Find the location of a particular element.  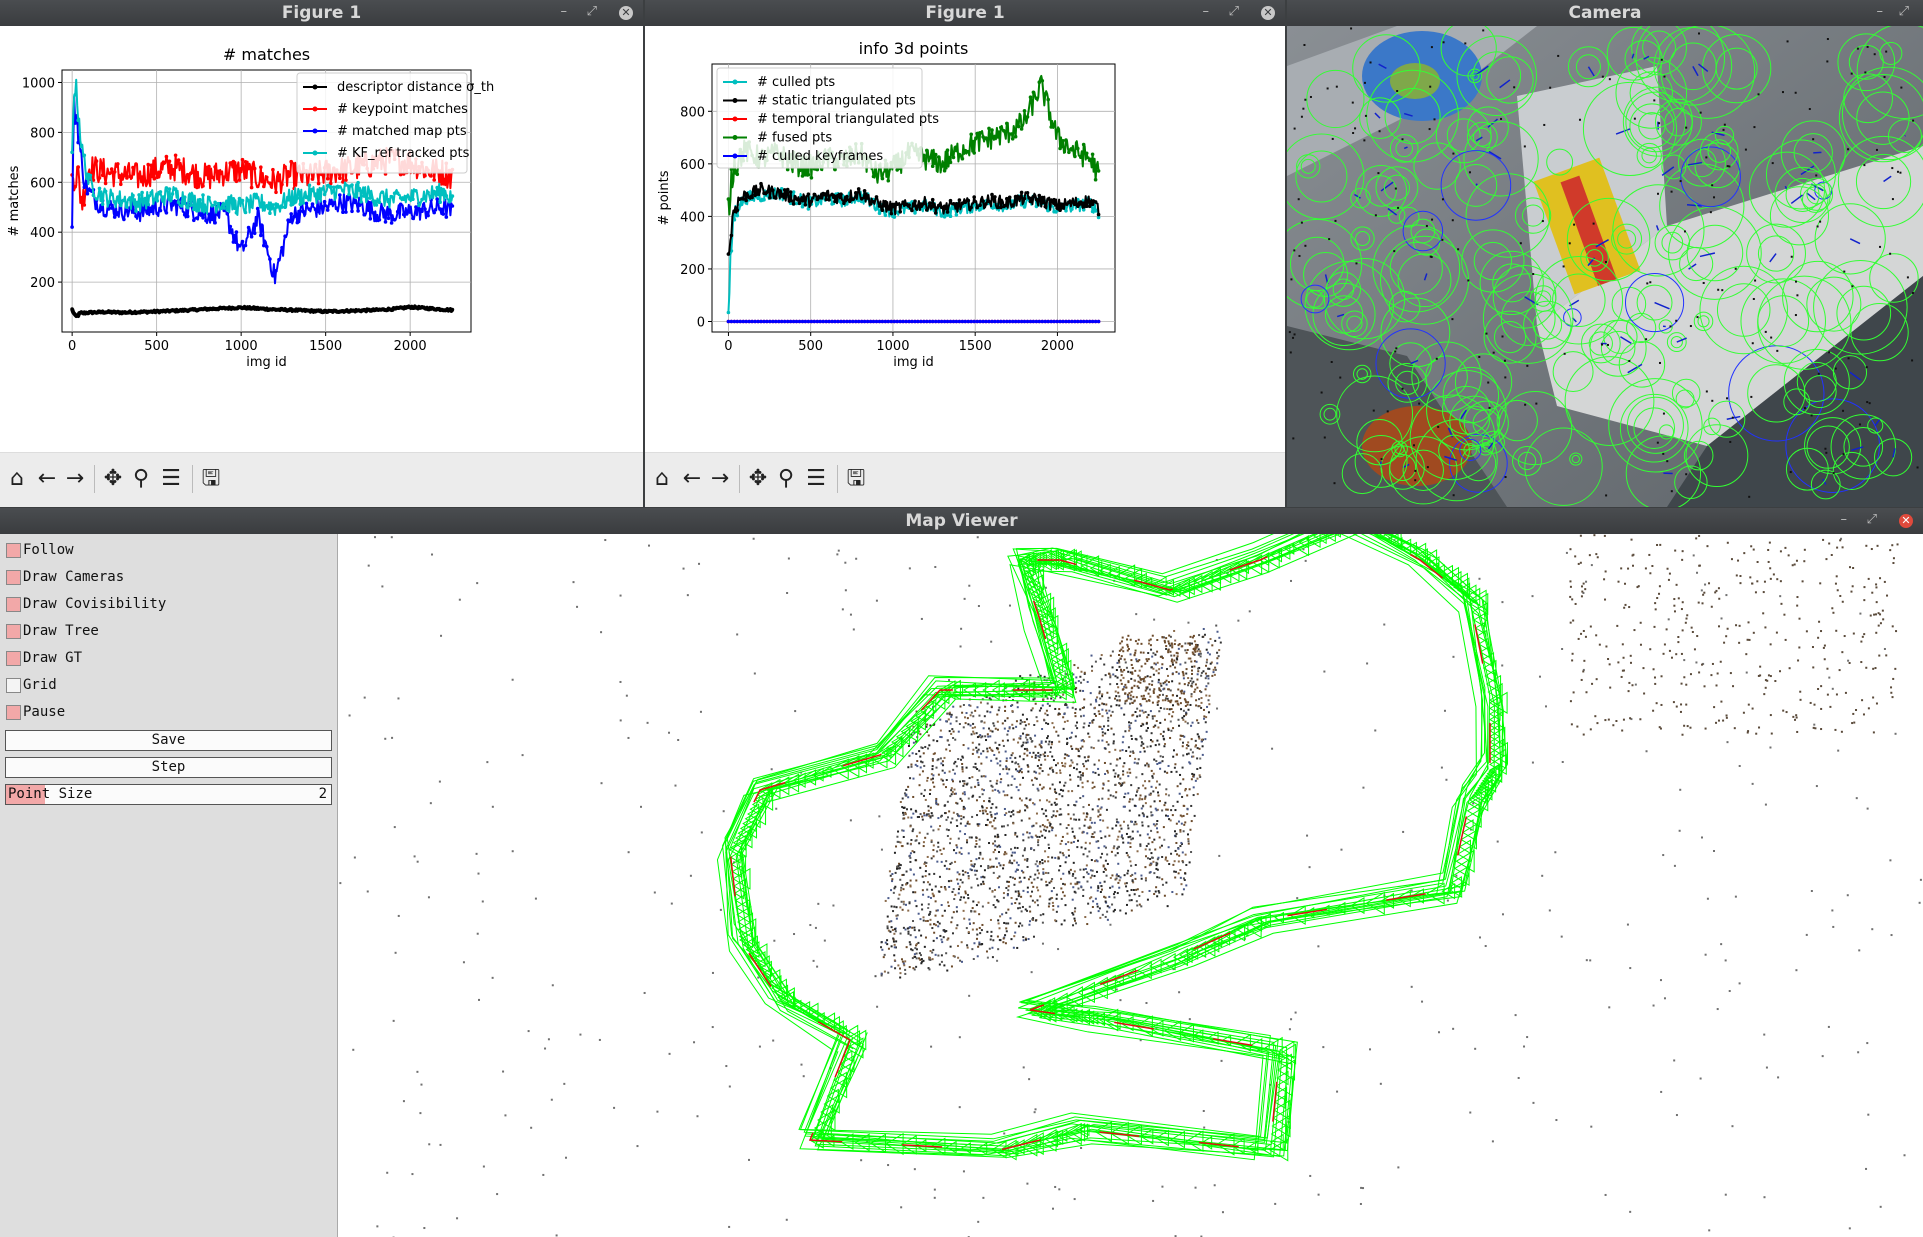

feature-point is located at coordinates (1351, 28).